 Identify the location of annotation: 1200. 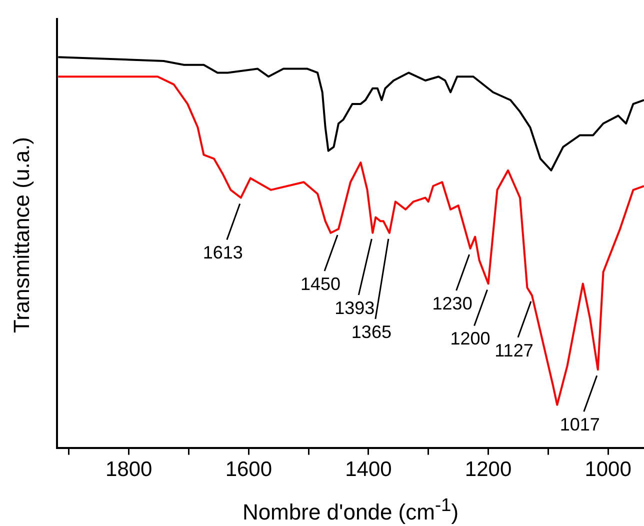
(470, 338).